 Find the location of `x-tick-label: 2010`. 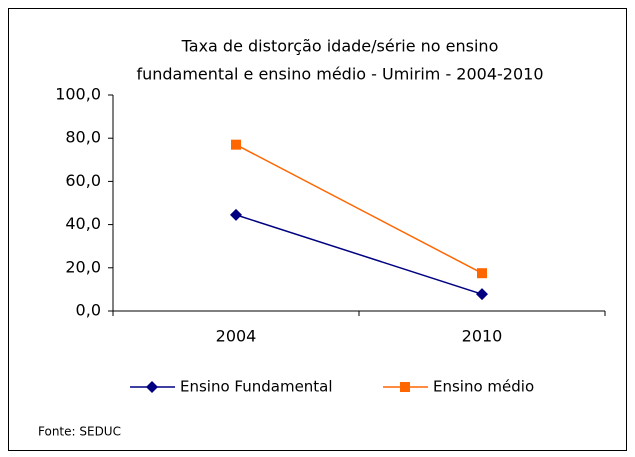

x-tick-label: 2010 is located at coordinates (482, 336).